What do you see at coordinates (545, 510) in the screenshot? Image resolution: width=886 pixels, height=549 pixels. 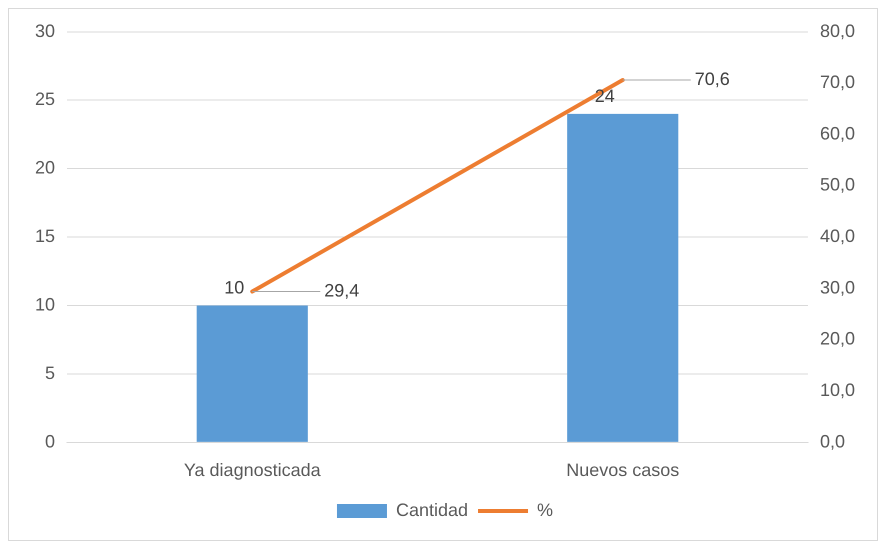 I see `legend-label: %` at bounding box center [545, 510].